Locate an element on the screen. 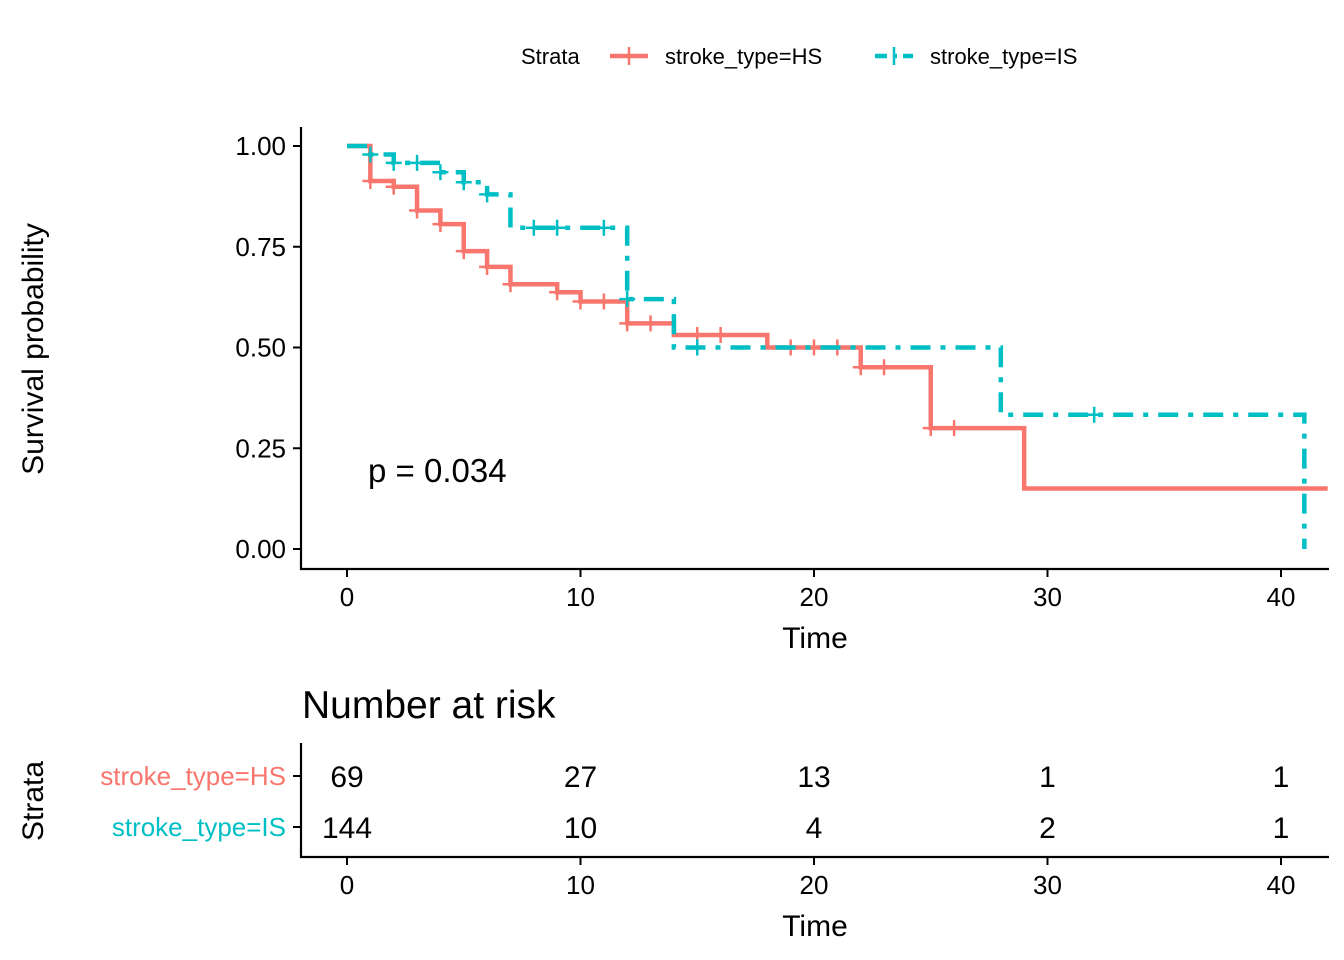 The height and width of the screenshot is (960, 1344). x-tick-tick-label: 0 is located at coordinates (347, 597).